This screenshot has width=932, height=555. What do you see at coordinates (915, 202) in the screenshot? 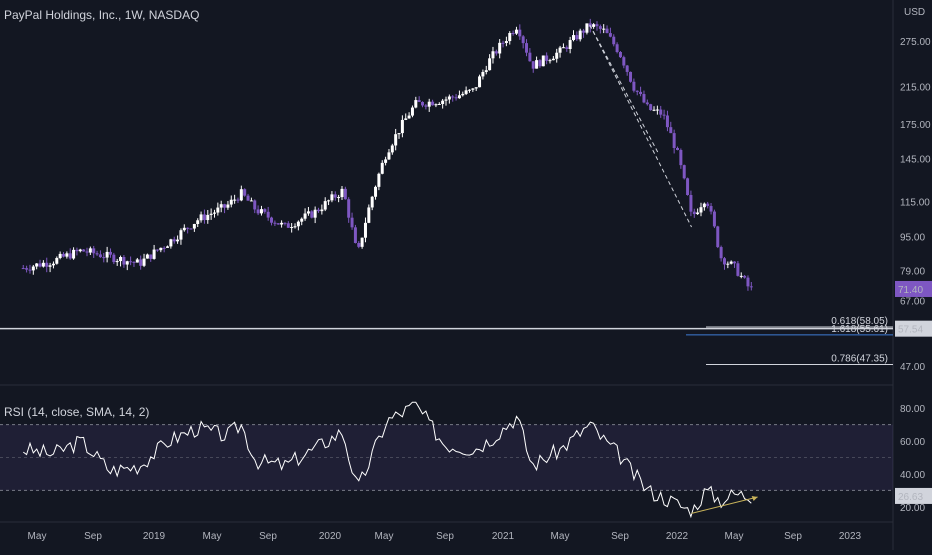
I see `price-tick-label: 115.00` at bounding box center [915, 202].